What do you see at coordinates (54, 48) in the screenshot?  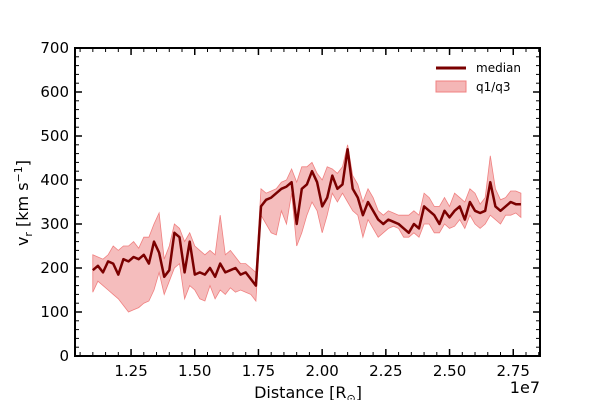 I see `y-tick-label: 700` at bounding box center [54, 48].